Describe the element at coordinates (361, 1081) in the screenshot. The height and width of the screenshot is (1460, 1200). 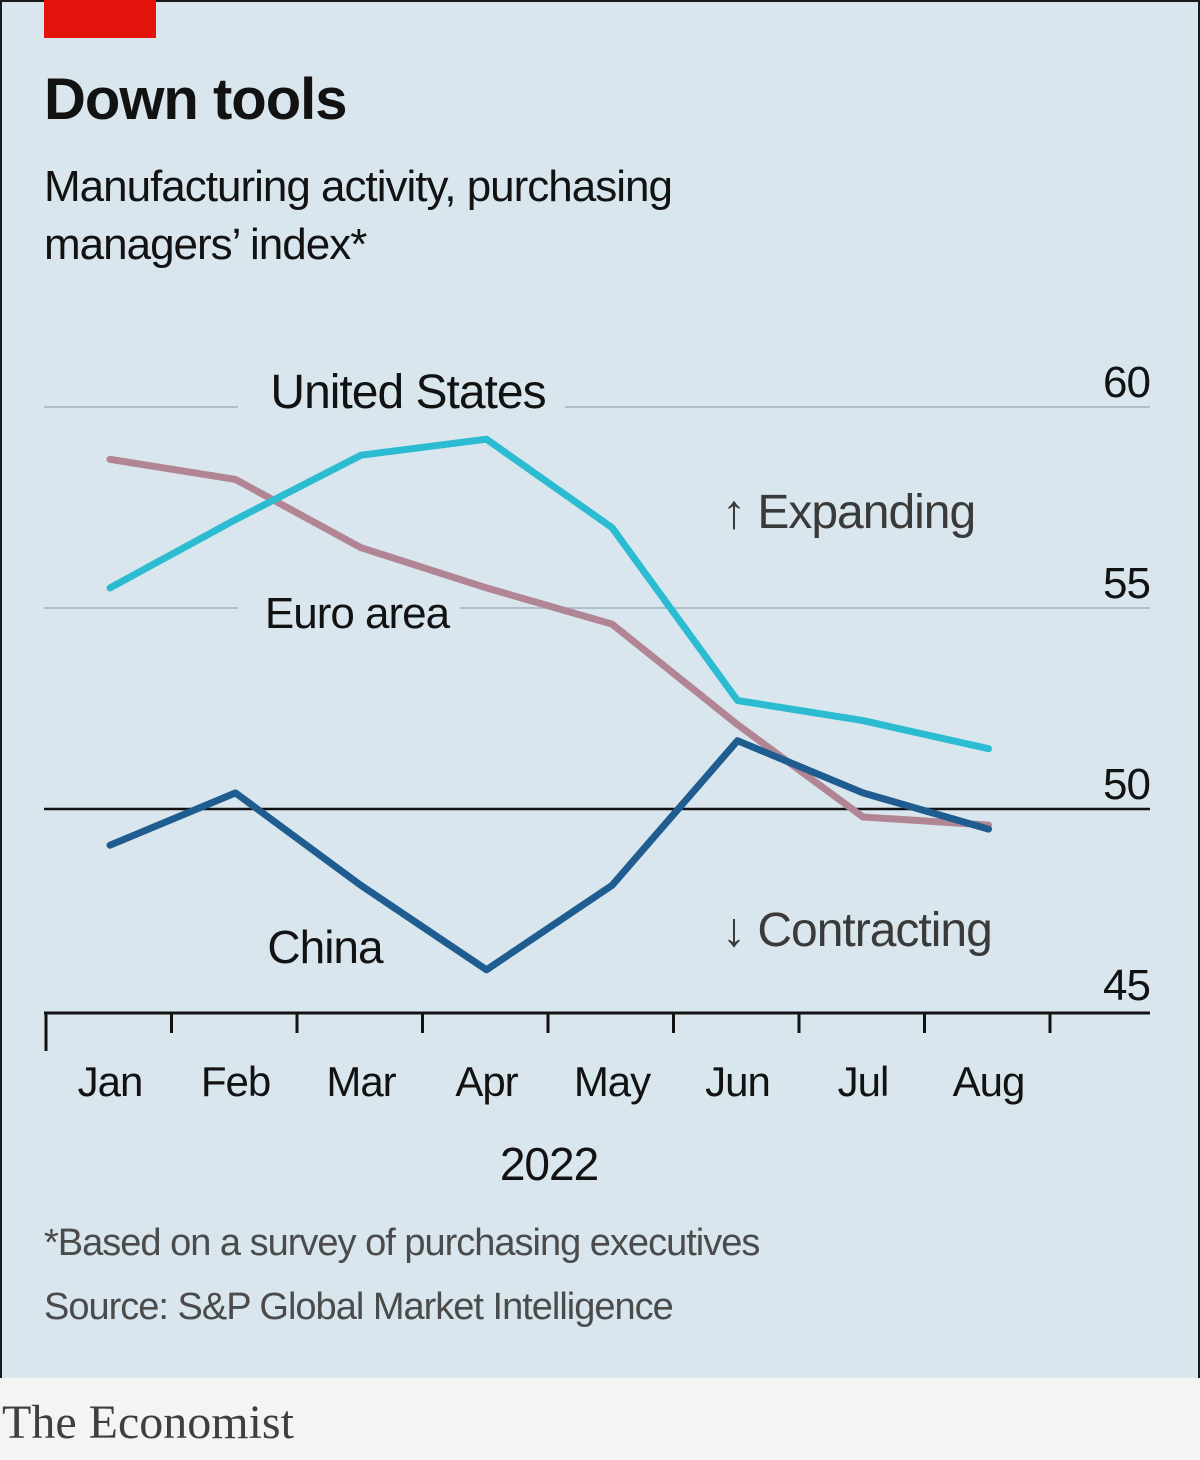
I see `x-tick-label-mar: Mar` at that location.